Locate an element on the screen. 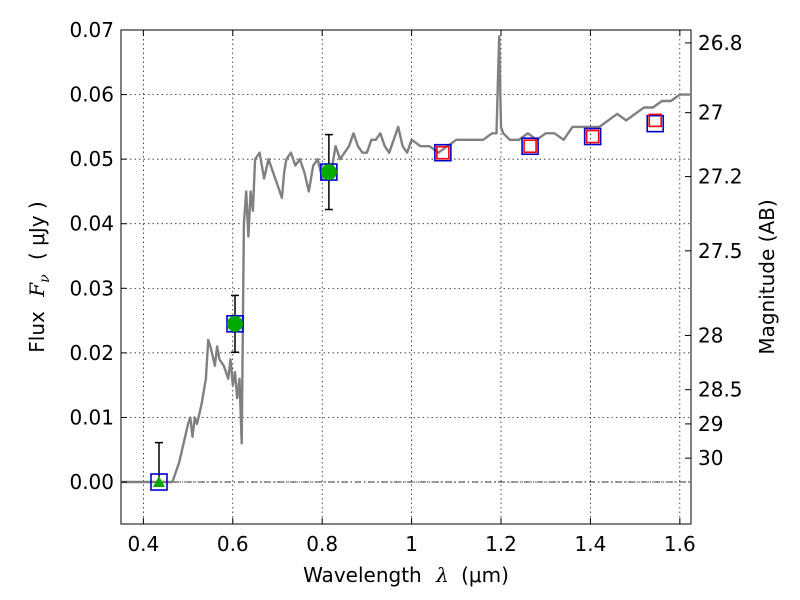  y-tick-label: 0.01 is located at coordinates (91, 417).